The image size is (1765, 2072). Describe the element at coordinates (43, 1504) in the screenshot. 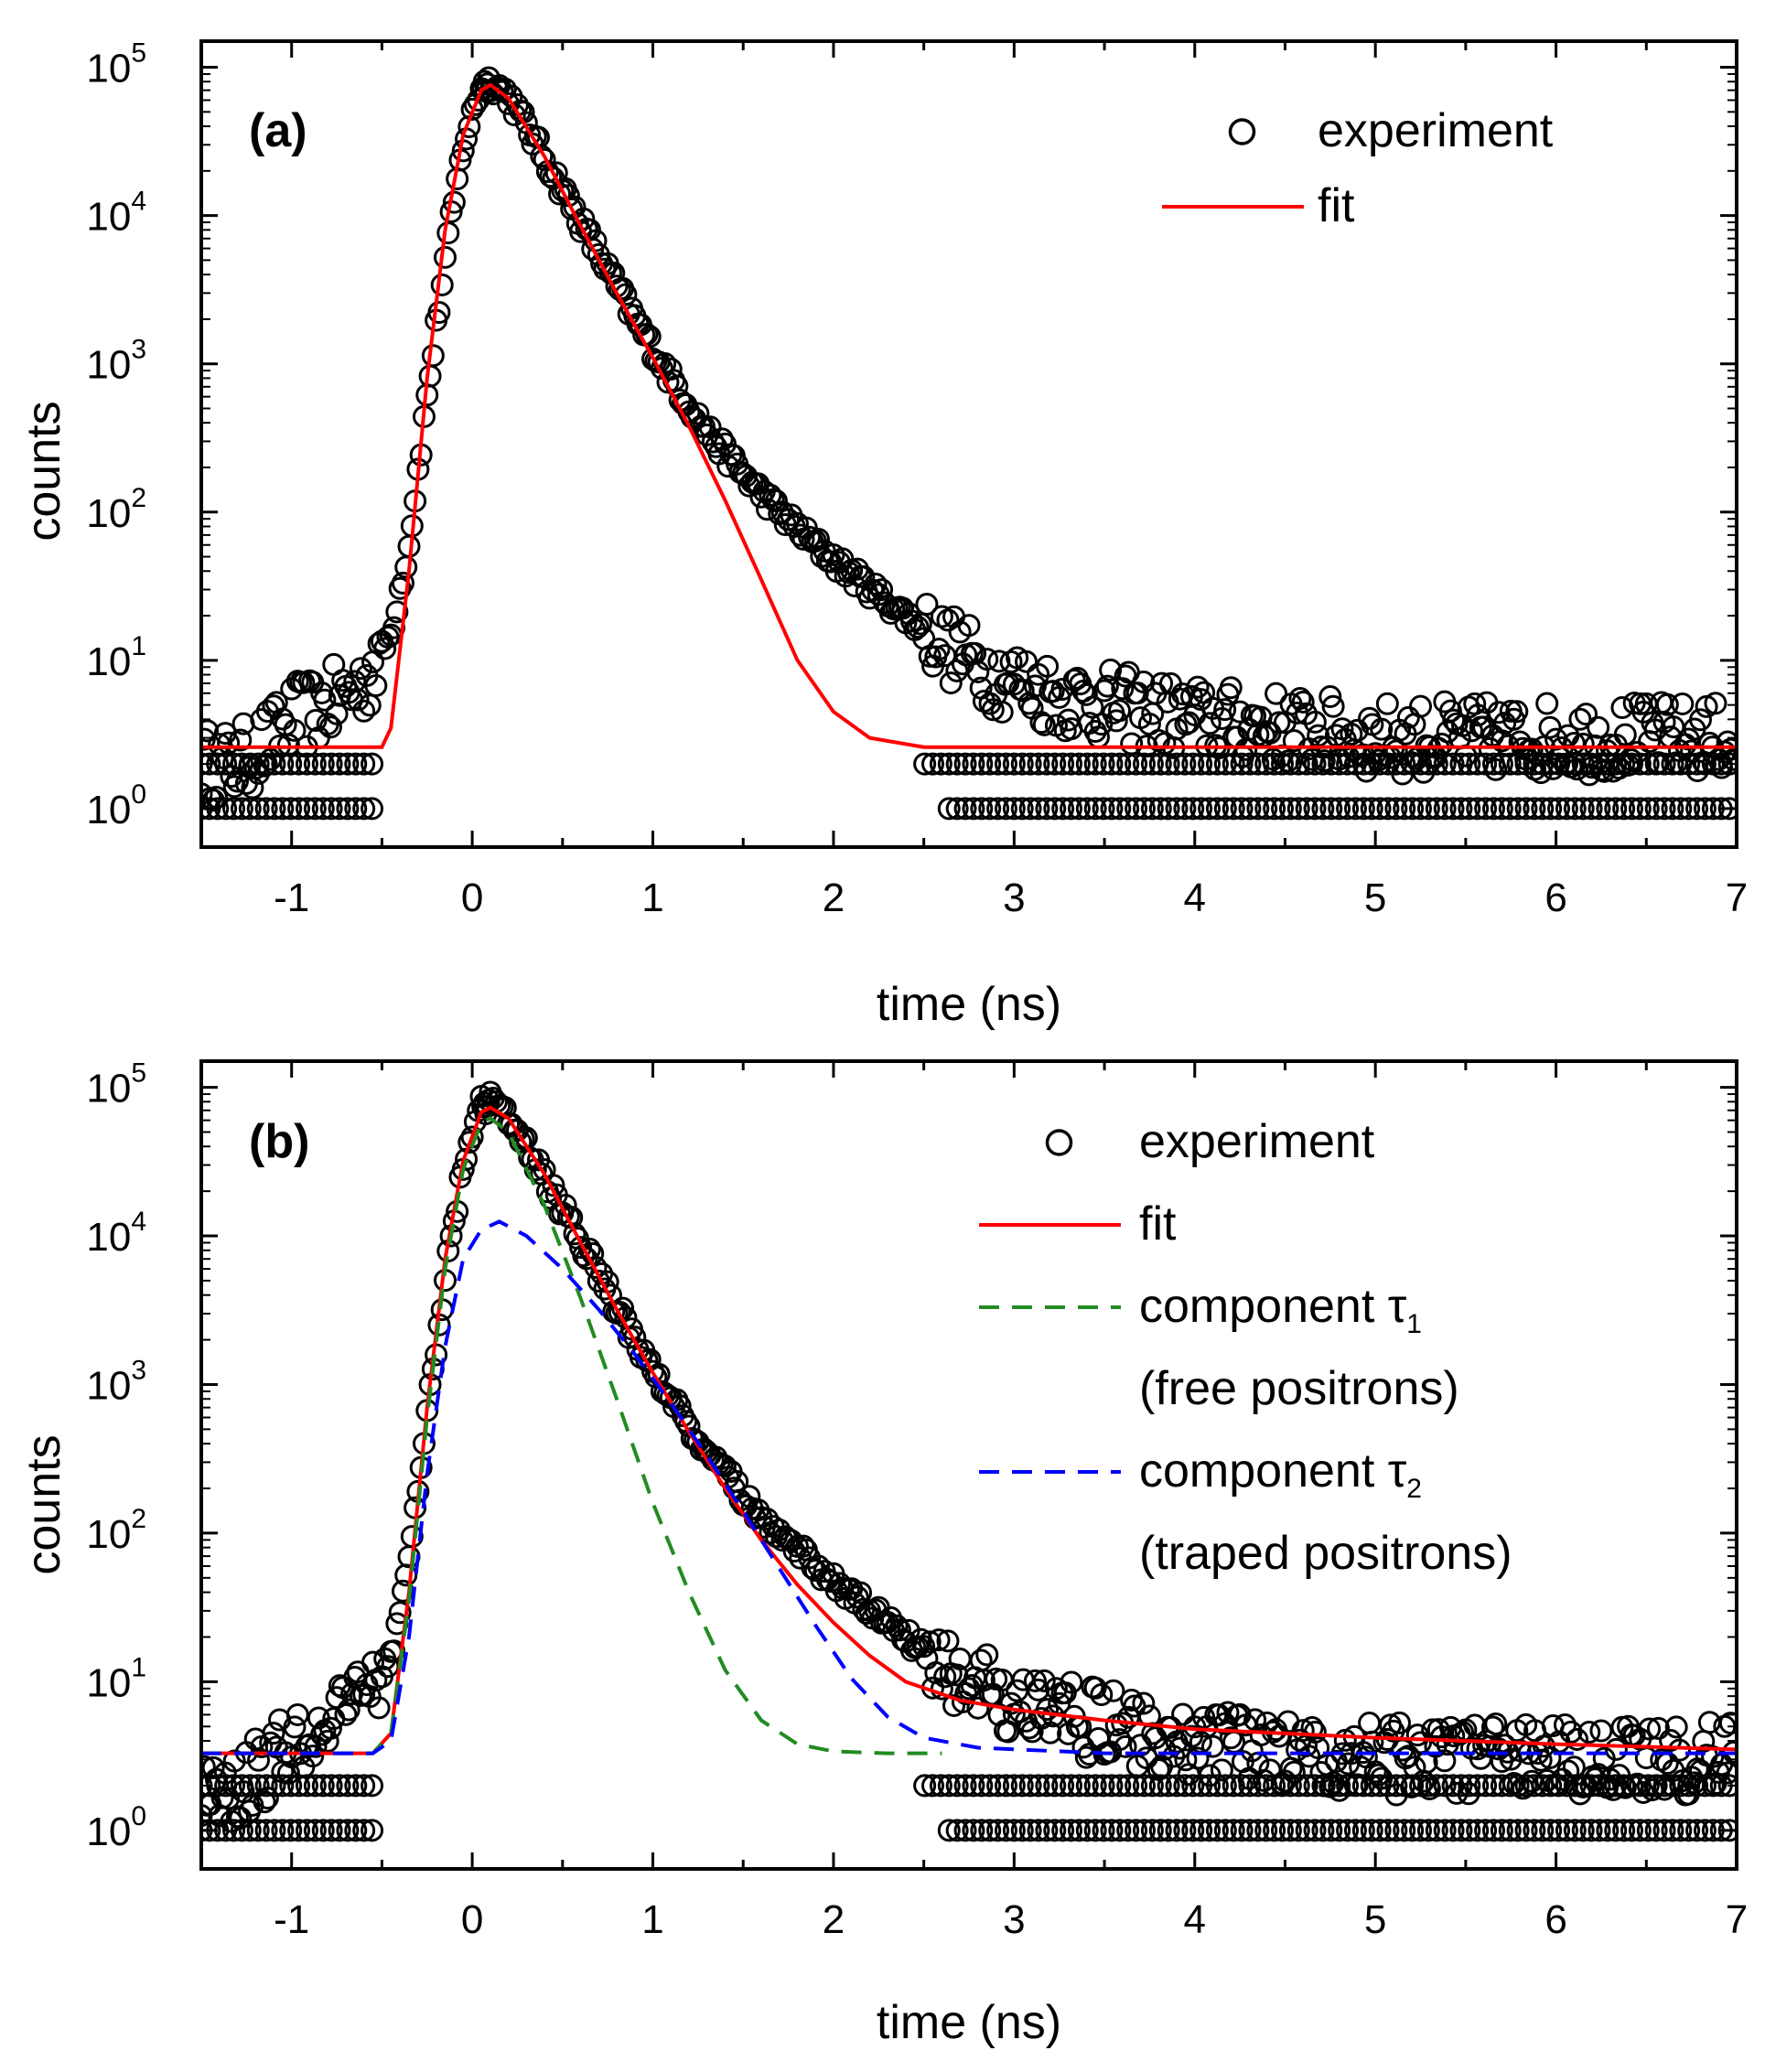

I see `y-axis-label: counts` at that location.